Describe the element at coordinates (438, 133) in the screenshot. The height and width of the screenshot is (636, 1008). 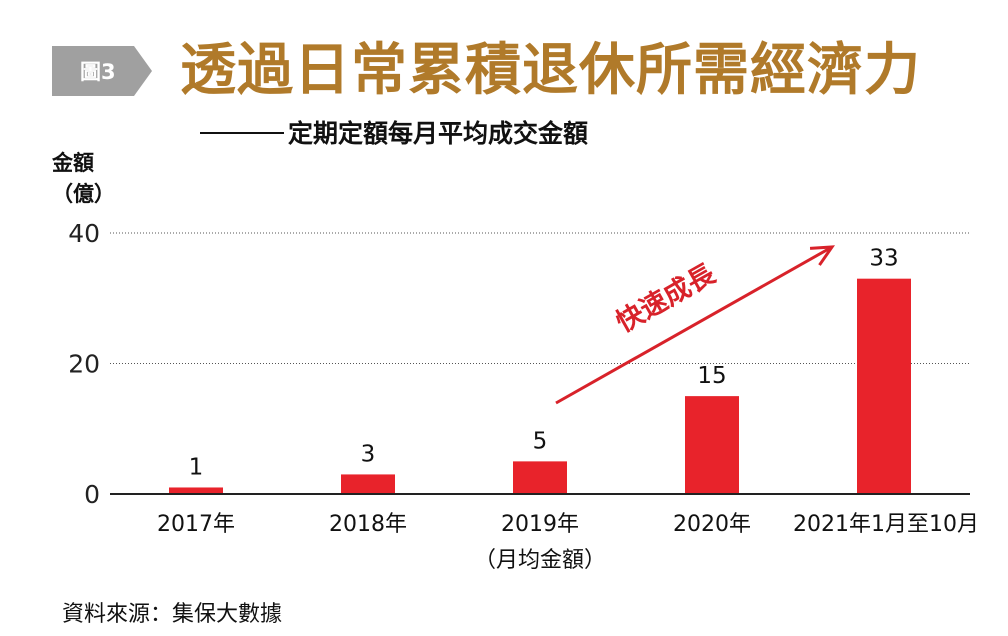
I see `subtitle-text: 定期定額每月平均成交金額` at that location.